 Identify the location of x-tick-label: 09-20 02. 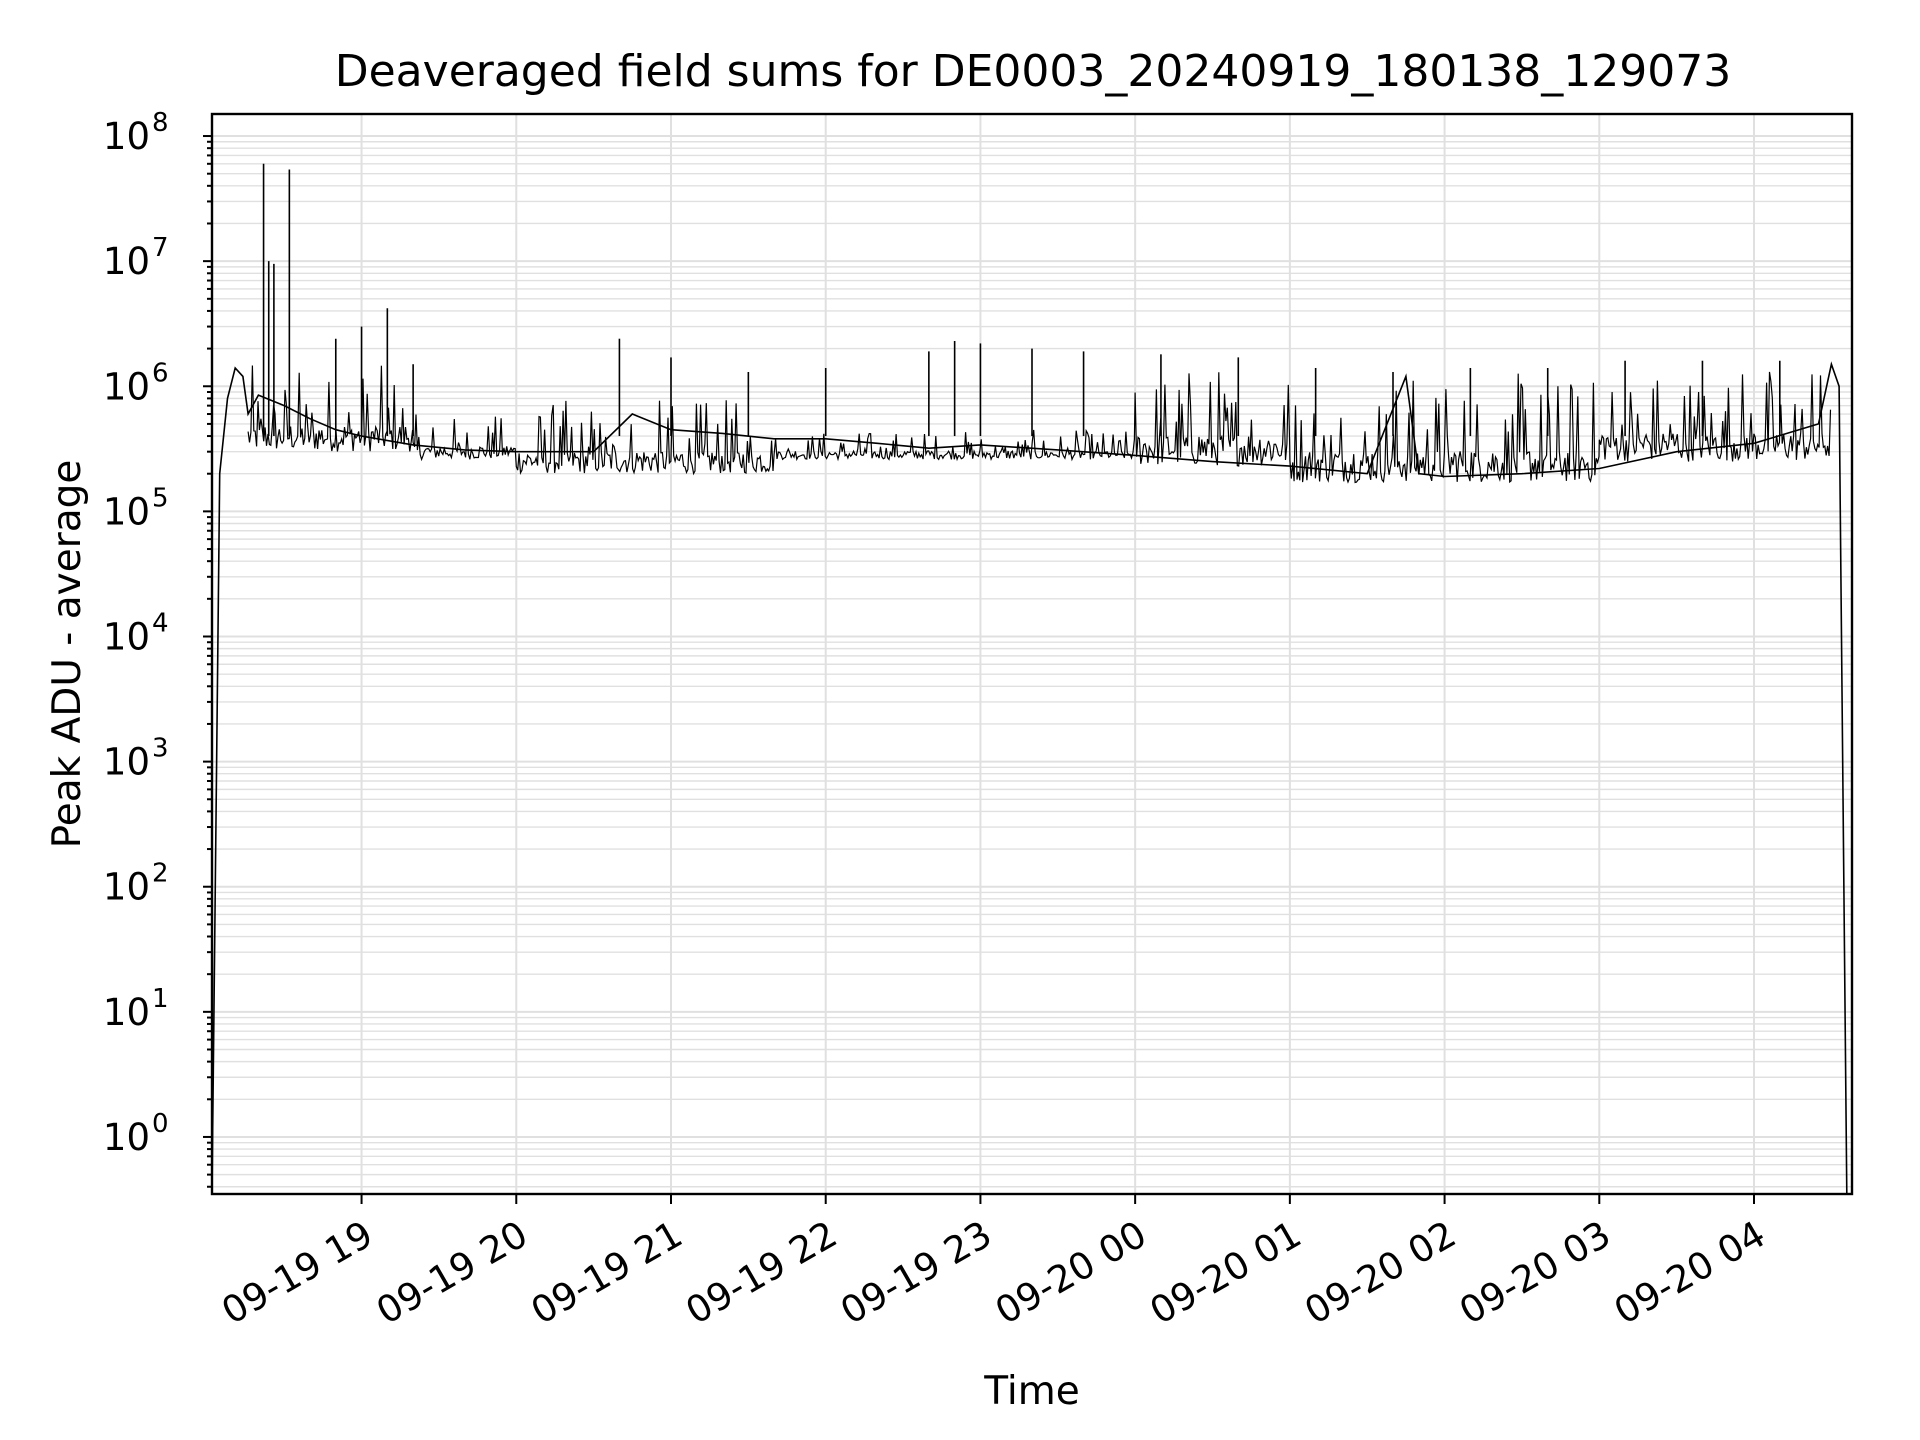
(1381, 1273).